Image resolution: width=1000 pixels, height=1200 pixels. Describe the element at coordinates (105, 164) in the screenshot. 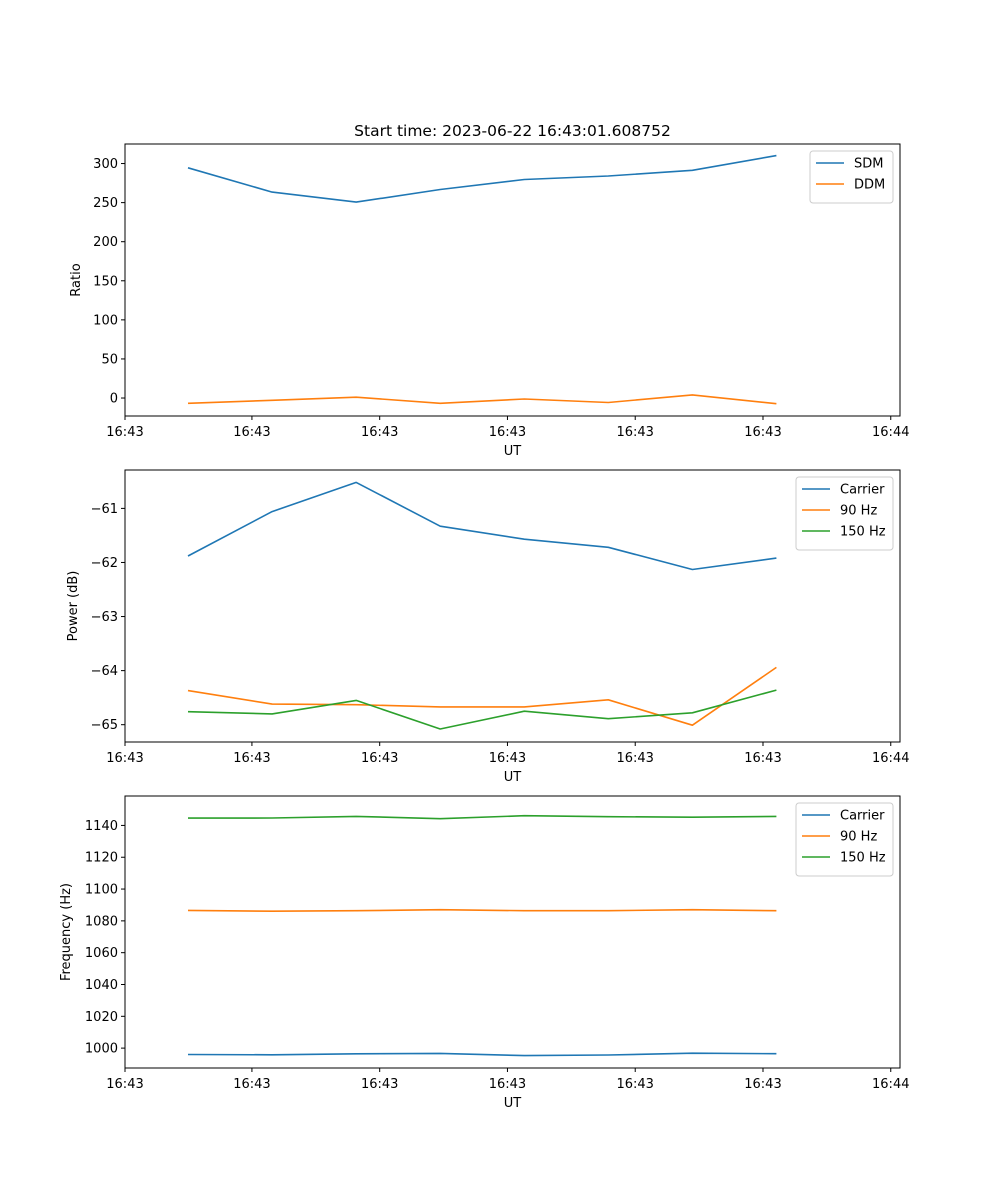

I see `y-tick-label: 300` at that location.